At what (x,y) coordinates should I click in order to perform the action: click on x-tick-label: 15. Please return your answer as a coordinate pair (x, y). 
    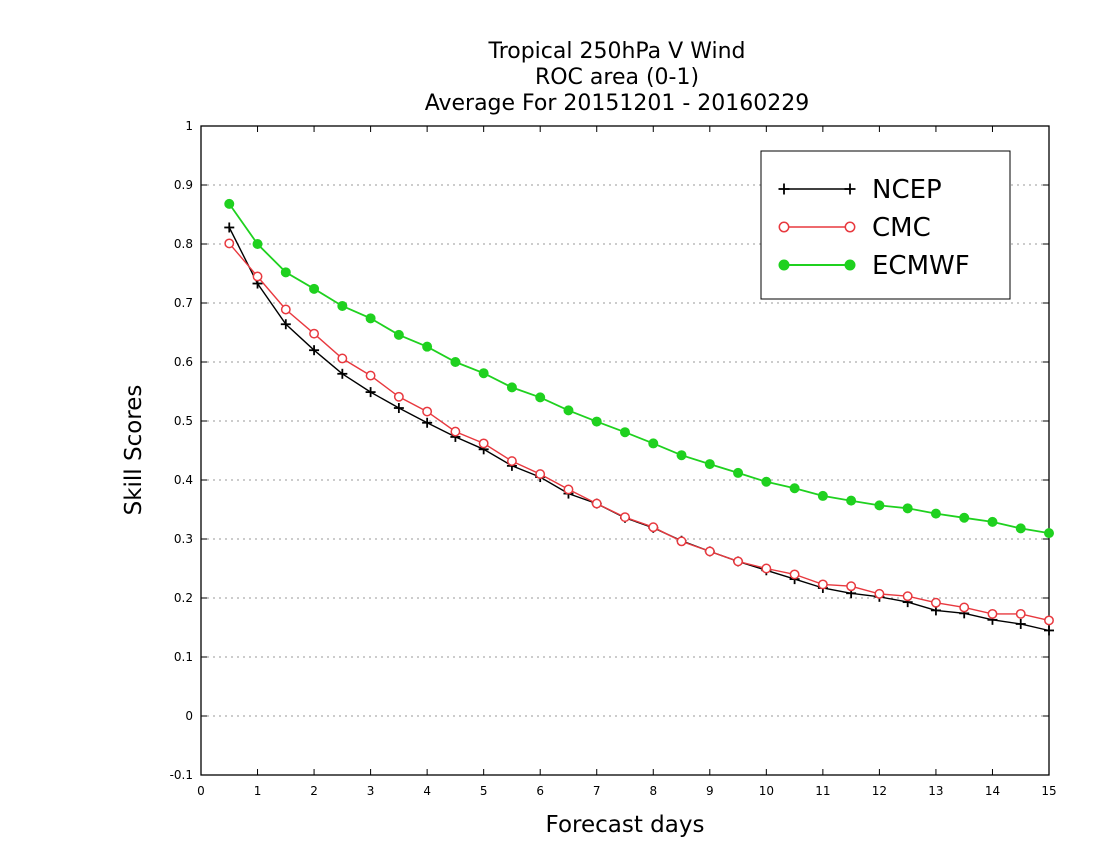
    Looking at the image, I should click on (1048, 791).